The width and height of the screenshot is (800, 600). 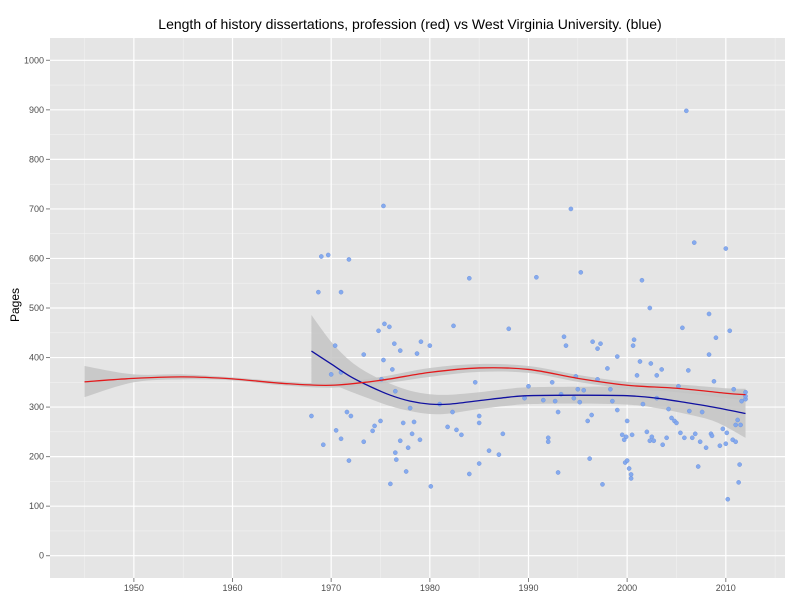 What do you see at coordinates (233, 588) in the screenshot?
I see `x-tick-label: 1960` at bounding box center [233, 588].